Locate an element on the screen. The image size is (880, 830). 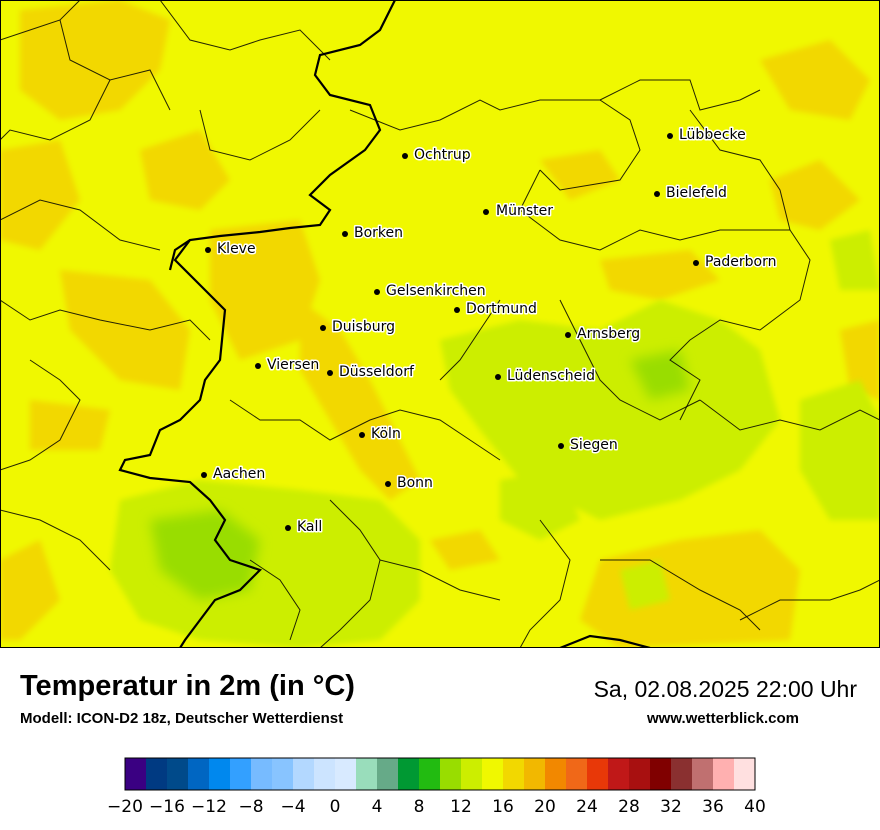
city-kleve: Kleve is located at coordinates (231, 249).